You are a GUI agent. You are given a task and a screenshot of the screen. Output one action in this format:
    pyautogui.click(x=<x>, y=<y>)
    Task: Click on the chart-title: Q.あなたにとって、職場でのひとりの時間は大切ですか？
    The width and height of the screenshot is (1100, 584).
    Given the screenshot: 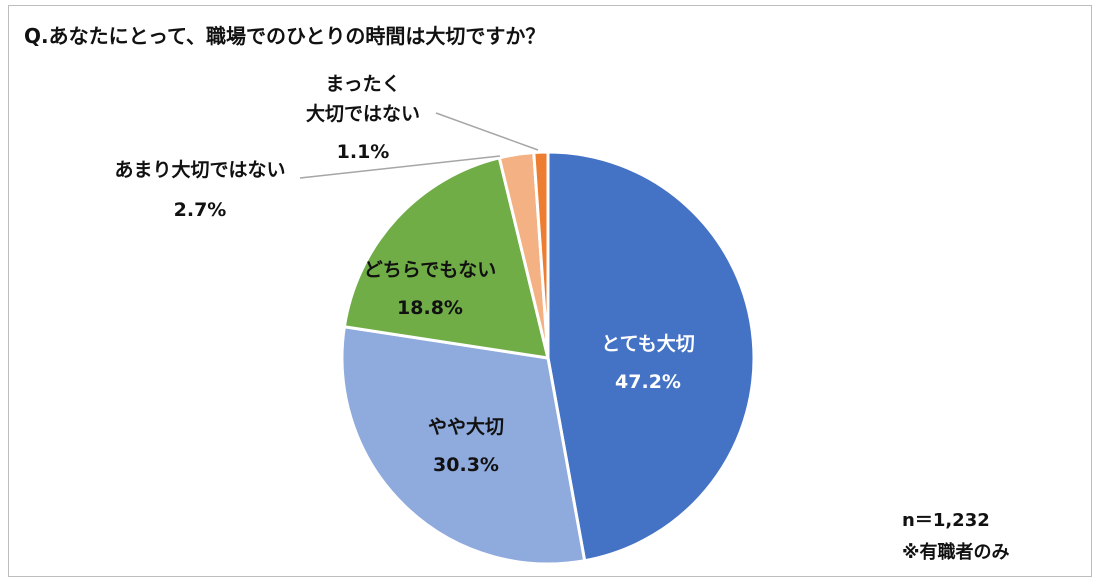 What is the action you would take?
    pyautogui.click(x=285, y=36)
    